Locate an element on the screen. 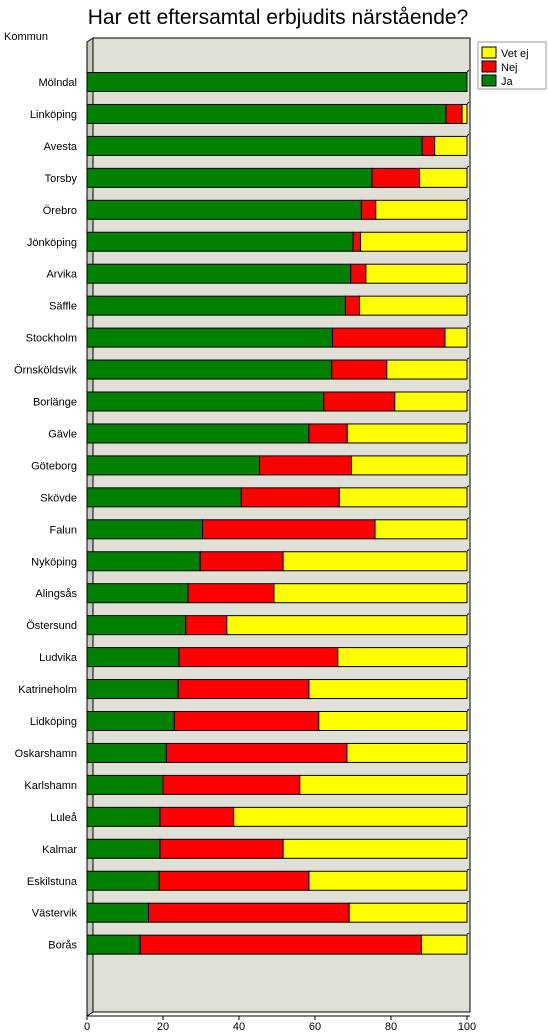 Image resolution: width=548 pixels, height=1034 pixels. category-label: Säffle is located at coordinates (63, 307).